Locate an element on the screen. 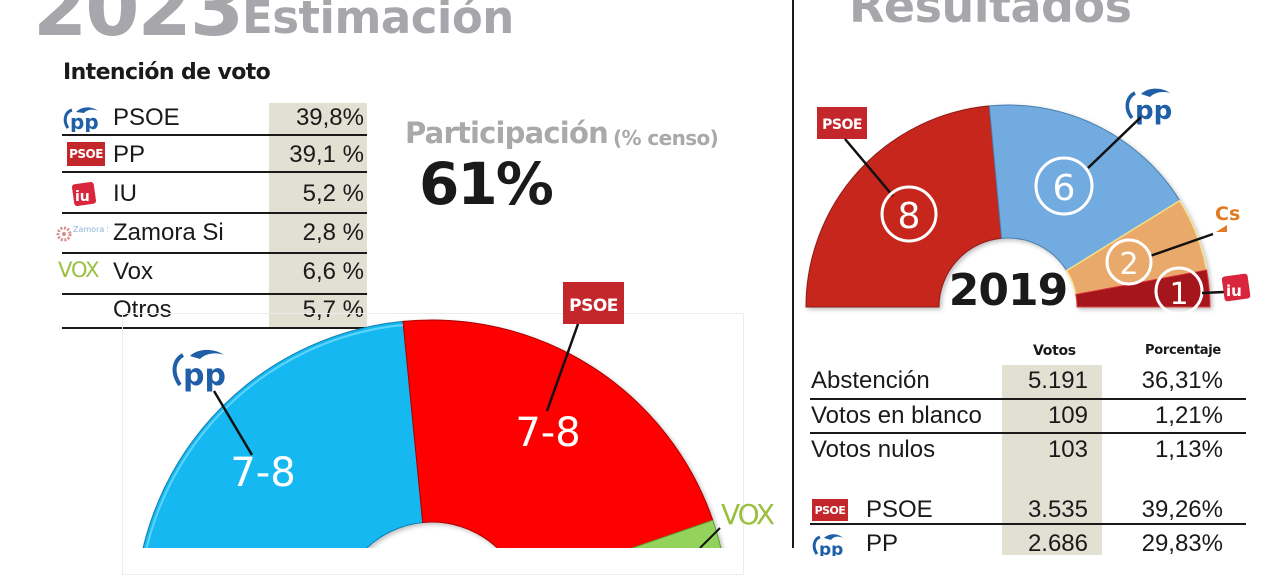  pp-seats-label: 7-8 is located at coordinates (262, 473).